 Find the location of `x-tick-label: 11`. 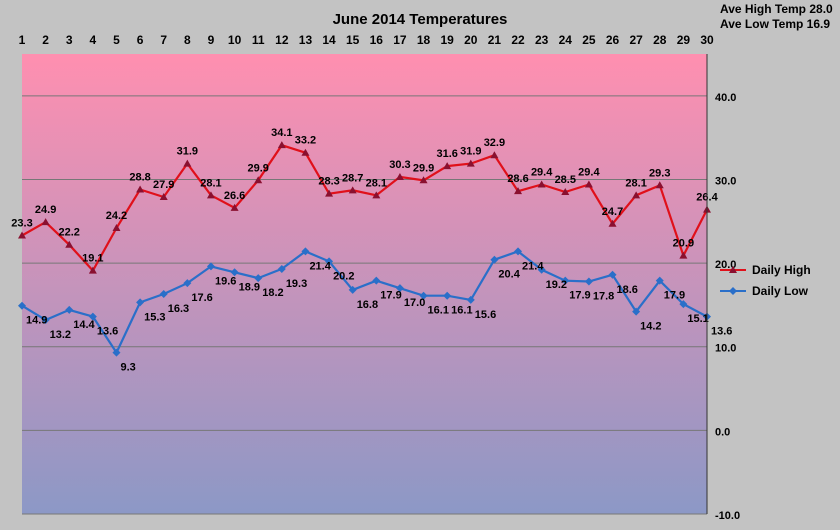

x-tick-label: 11 is located at coordinates (258, 40).